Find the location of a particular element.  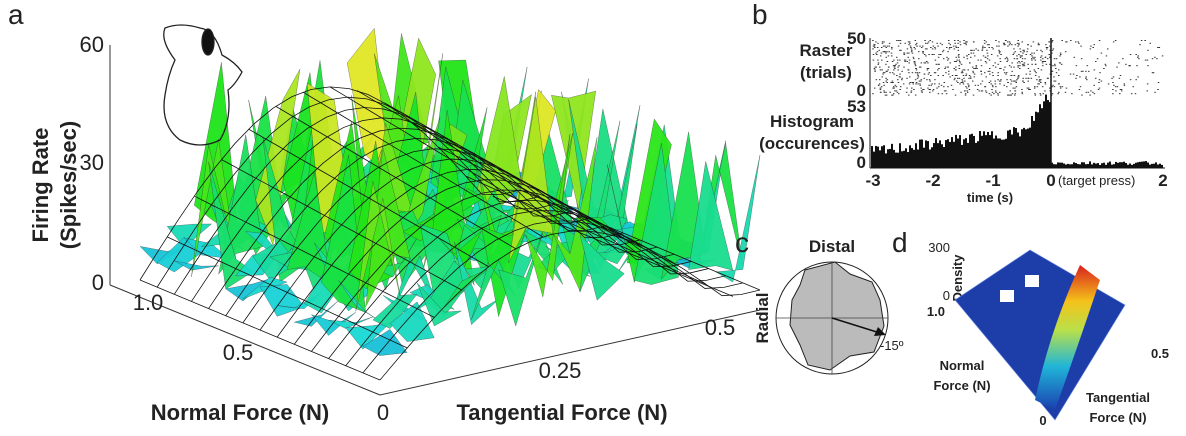

surface-patch is located at coordinates (196, 265).